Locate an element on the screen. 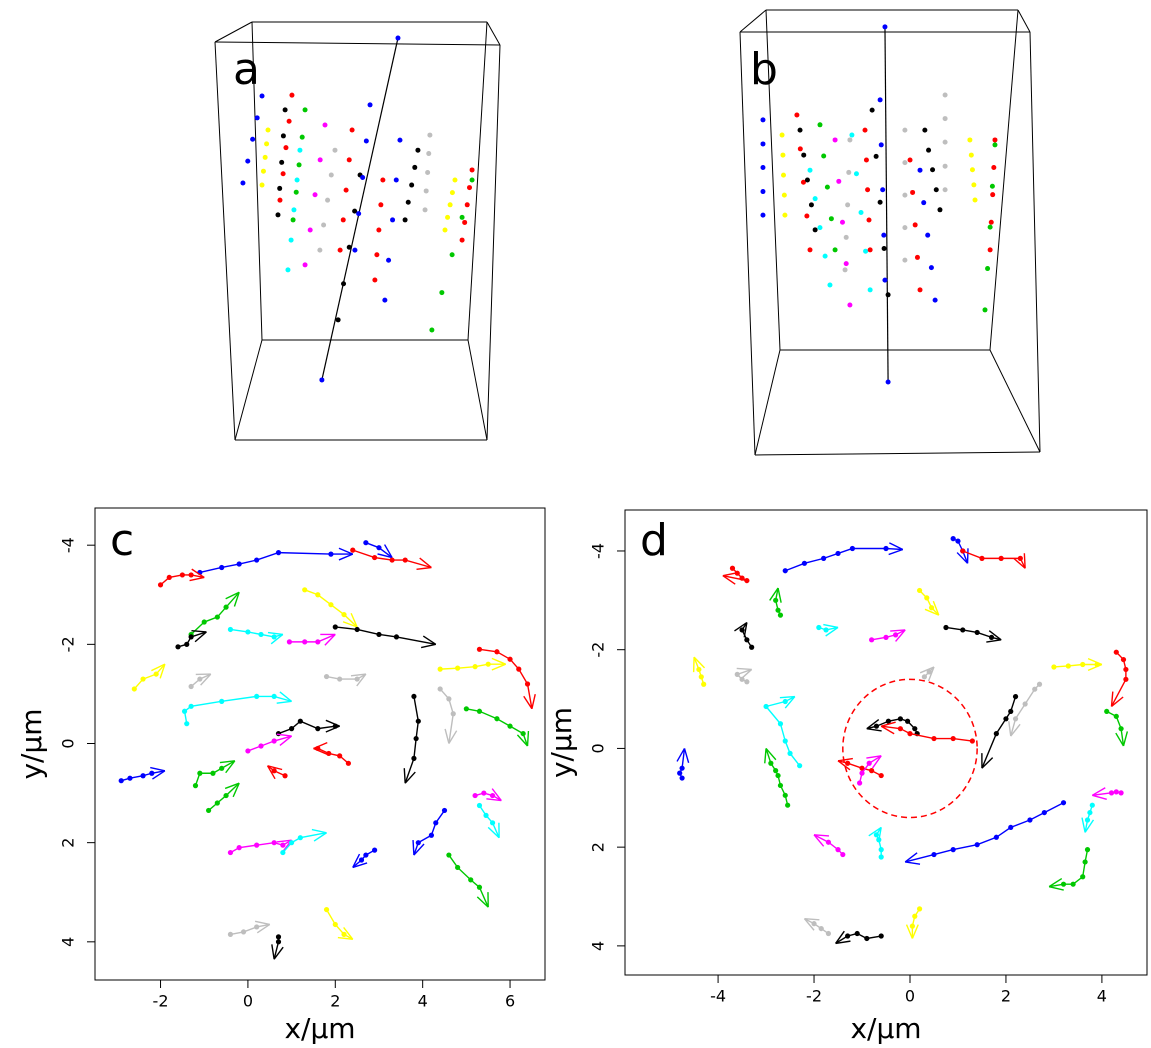  box-b is located at coordinates (890, 232).